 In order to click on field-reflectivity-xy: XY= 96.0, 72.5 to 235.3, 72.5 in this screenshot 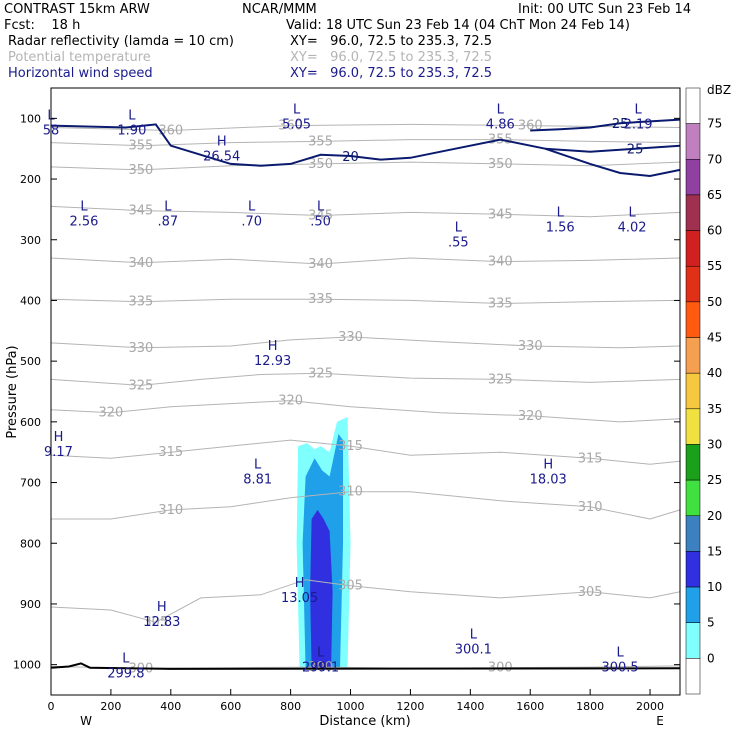, I will do `click(391, 41)`.